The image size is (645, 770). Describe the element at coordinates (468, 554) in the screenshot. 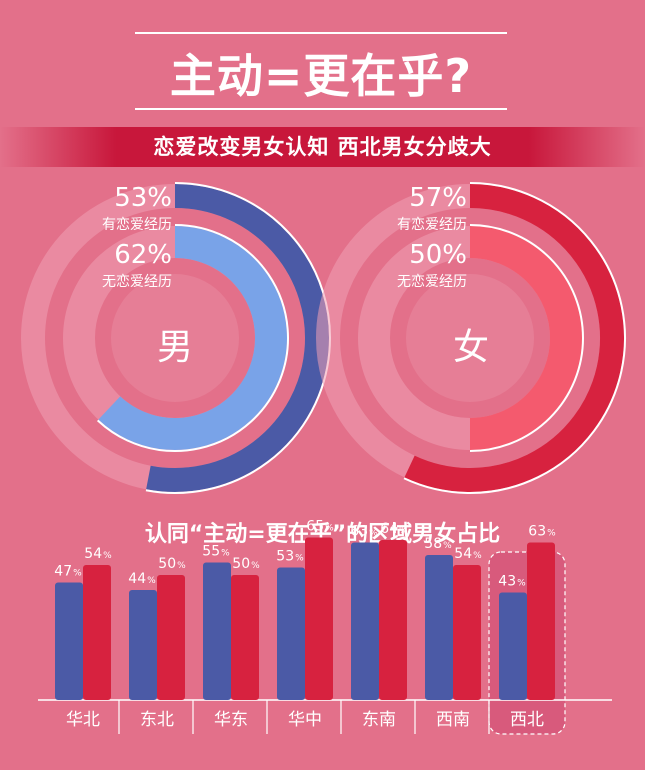

I see `bar-female-label-5: 54%` at that location.